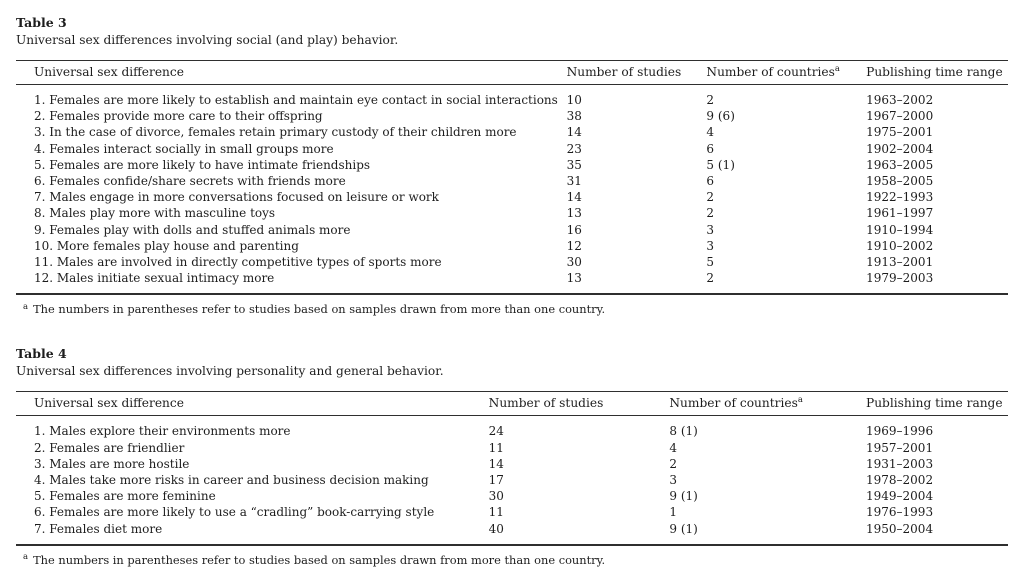 This screenshot has height=576, width=1024. I want to click on table-cell: 10, so click(574, 100).